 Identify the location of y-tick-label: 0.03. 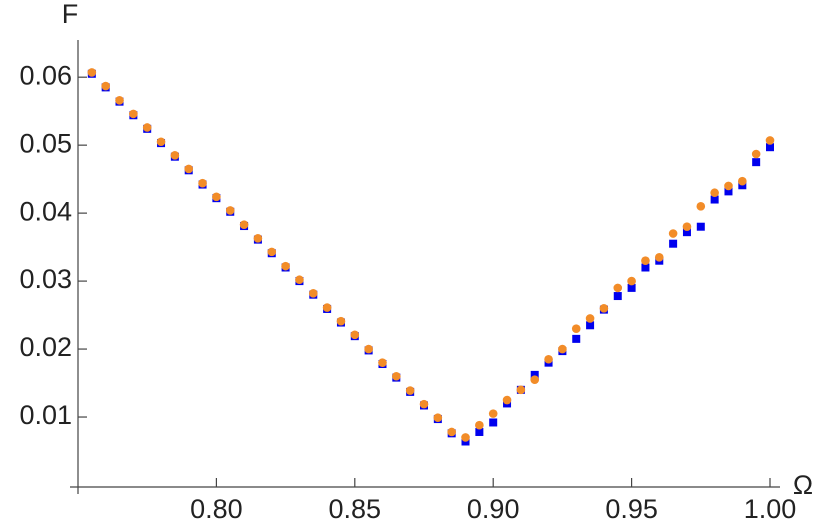
(45, 279).